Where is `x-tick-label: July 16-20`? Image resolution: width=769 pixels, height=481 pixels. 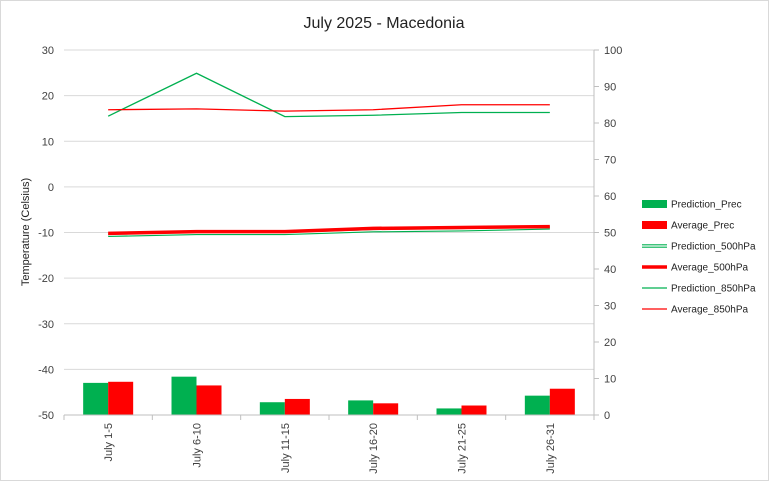 x-tick-label: July 16-20 is located at coordinates (374, 448).